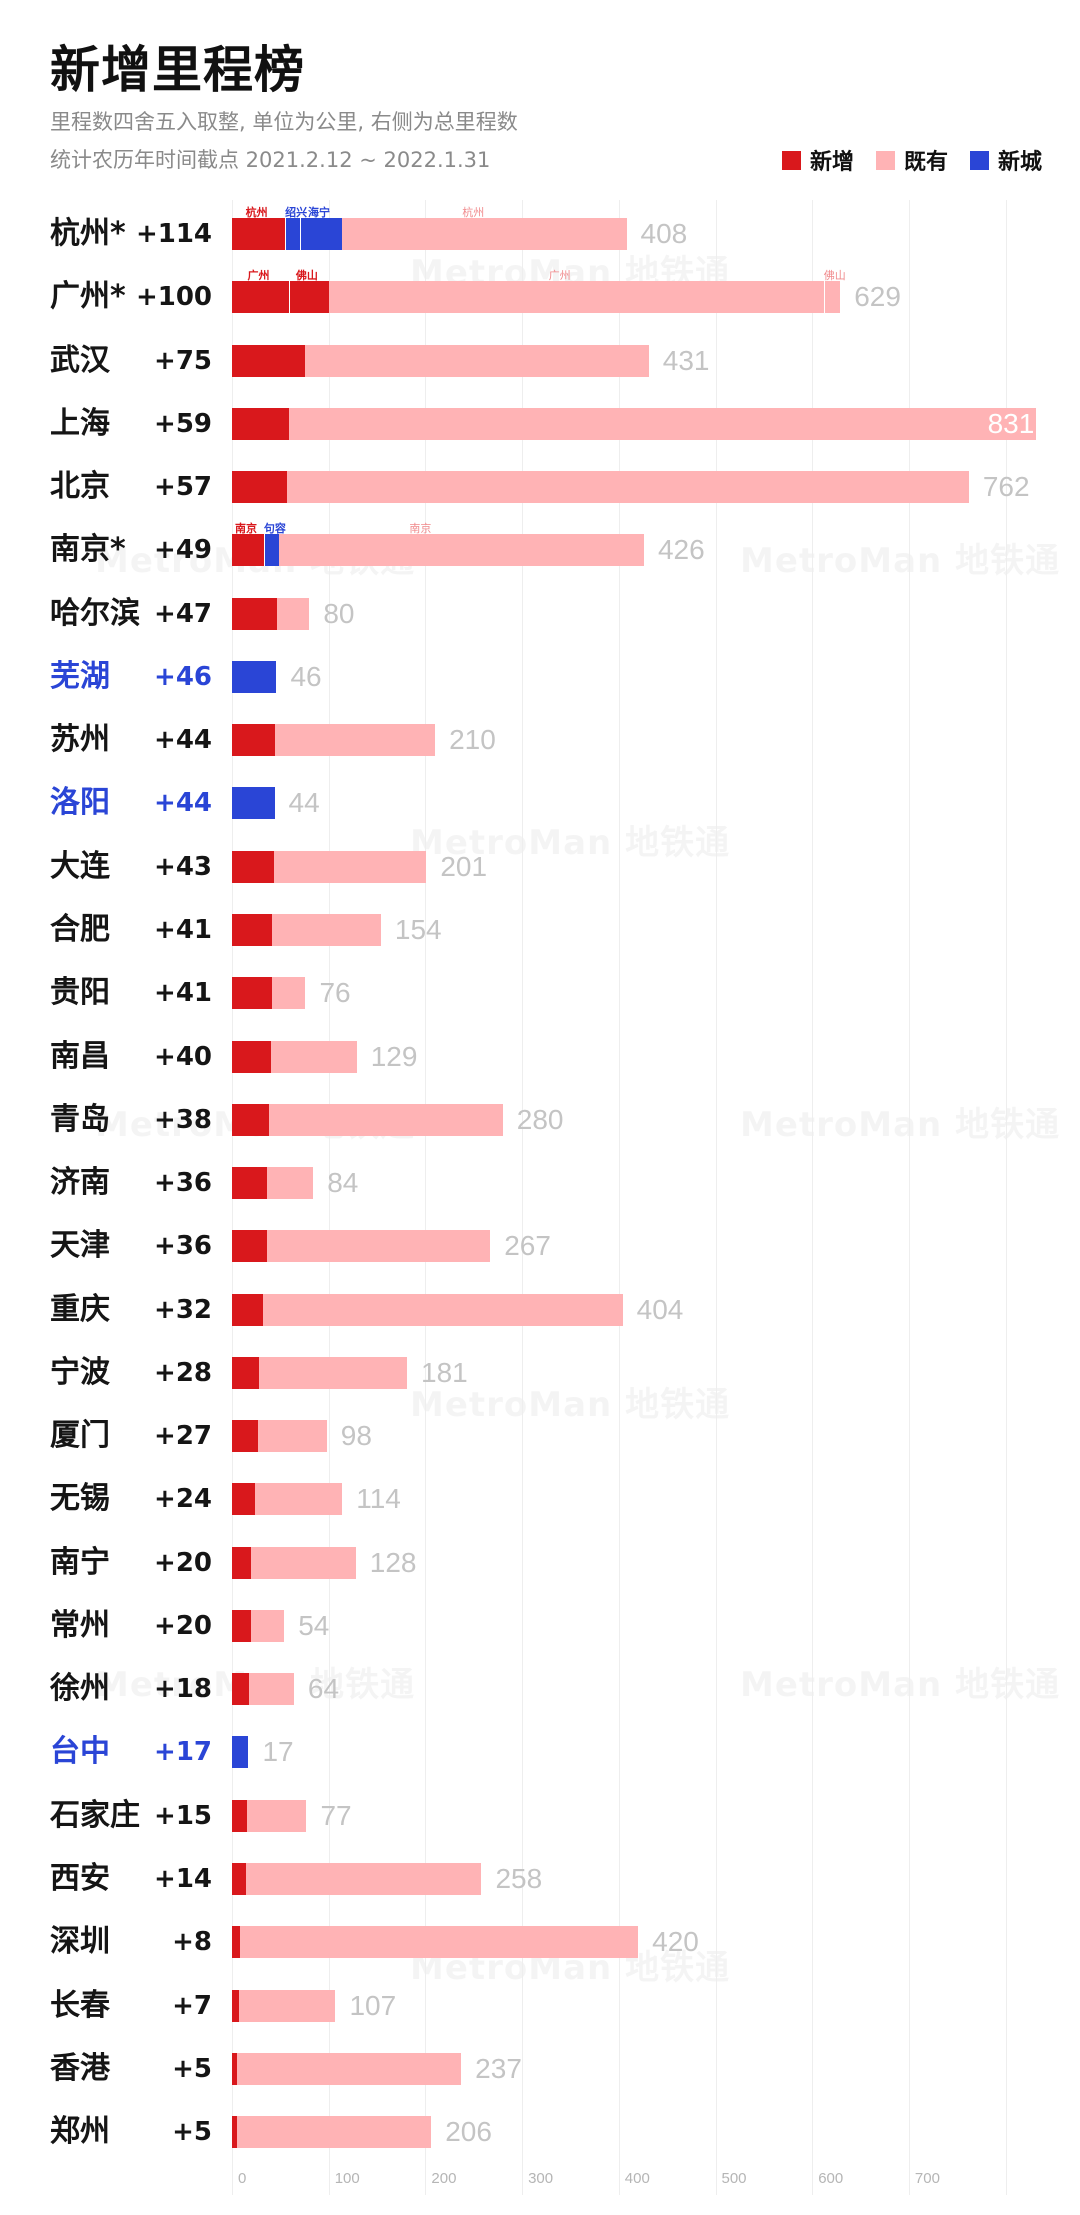 Image resolution: width=1080 pixels, height=2215 pixels. I want to click on city-label: 杭州*, so click(88, 233).